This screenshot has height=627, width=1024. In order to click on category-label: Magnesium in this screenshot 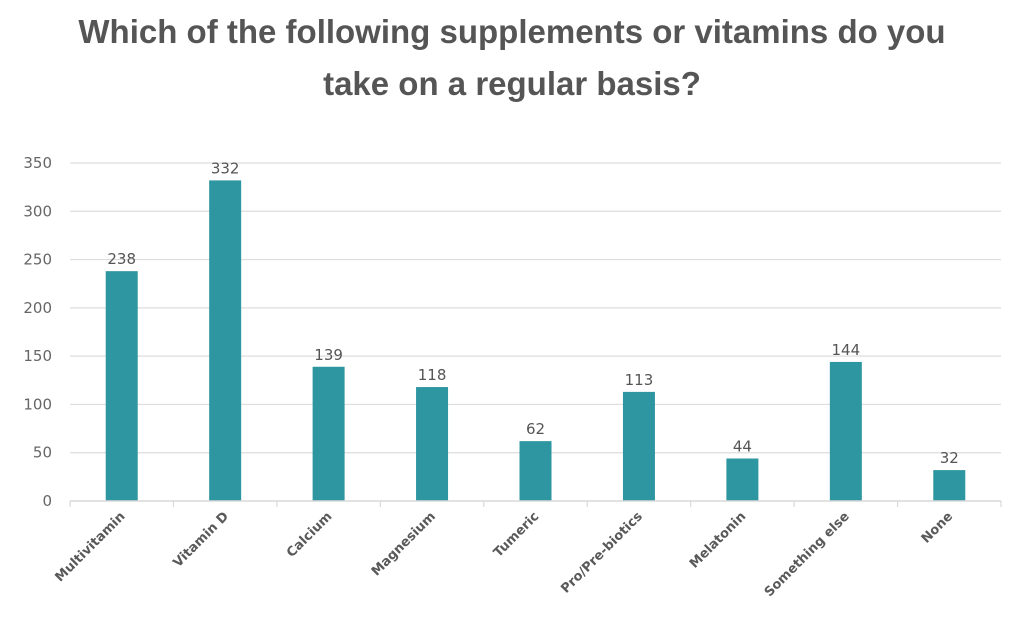, I will do `click(404, 544)`.